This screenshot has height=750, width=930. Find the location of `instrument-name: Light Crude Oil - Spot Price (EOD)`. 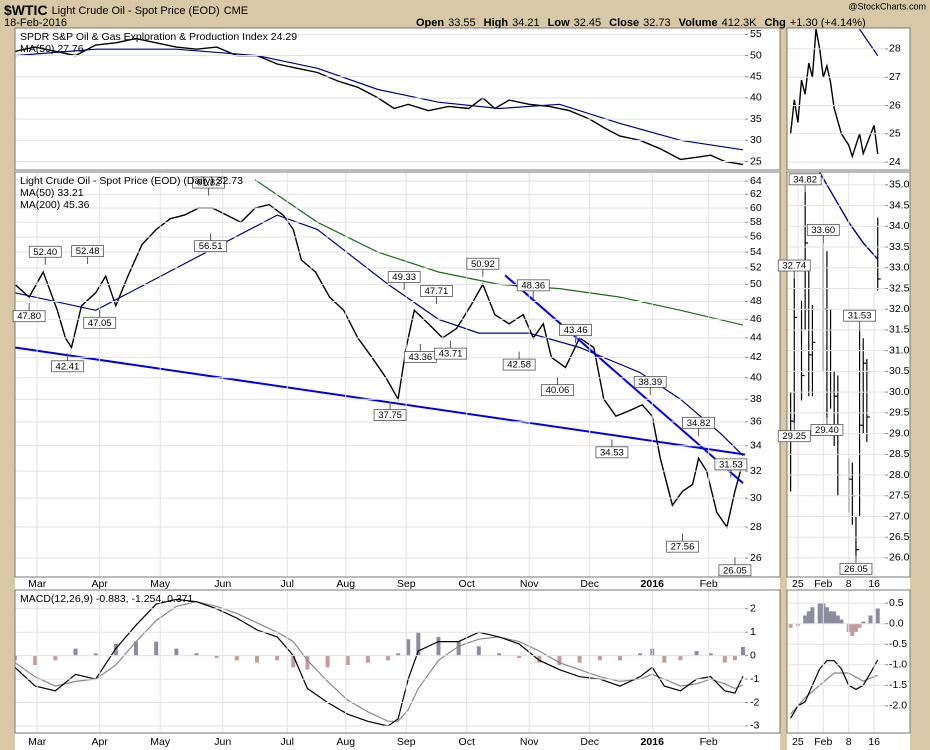

instrument-name: Light Crude Oil - Spot Price (EOD) is located at coordinates (136, 11).